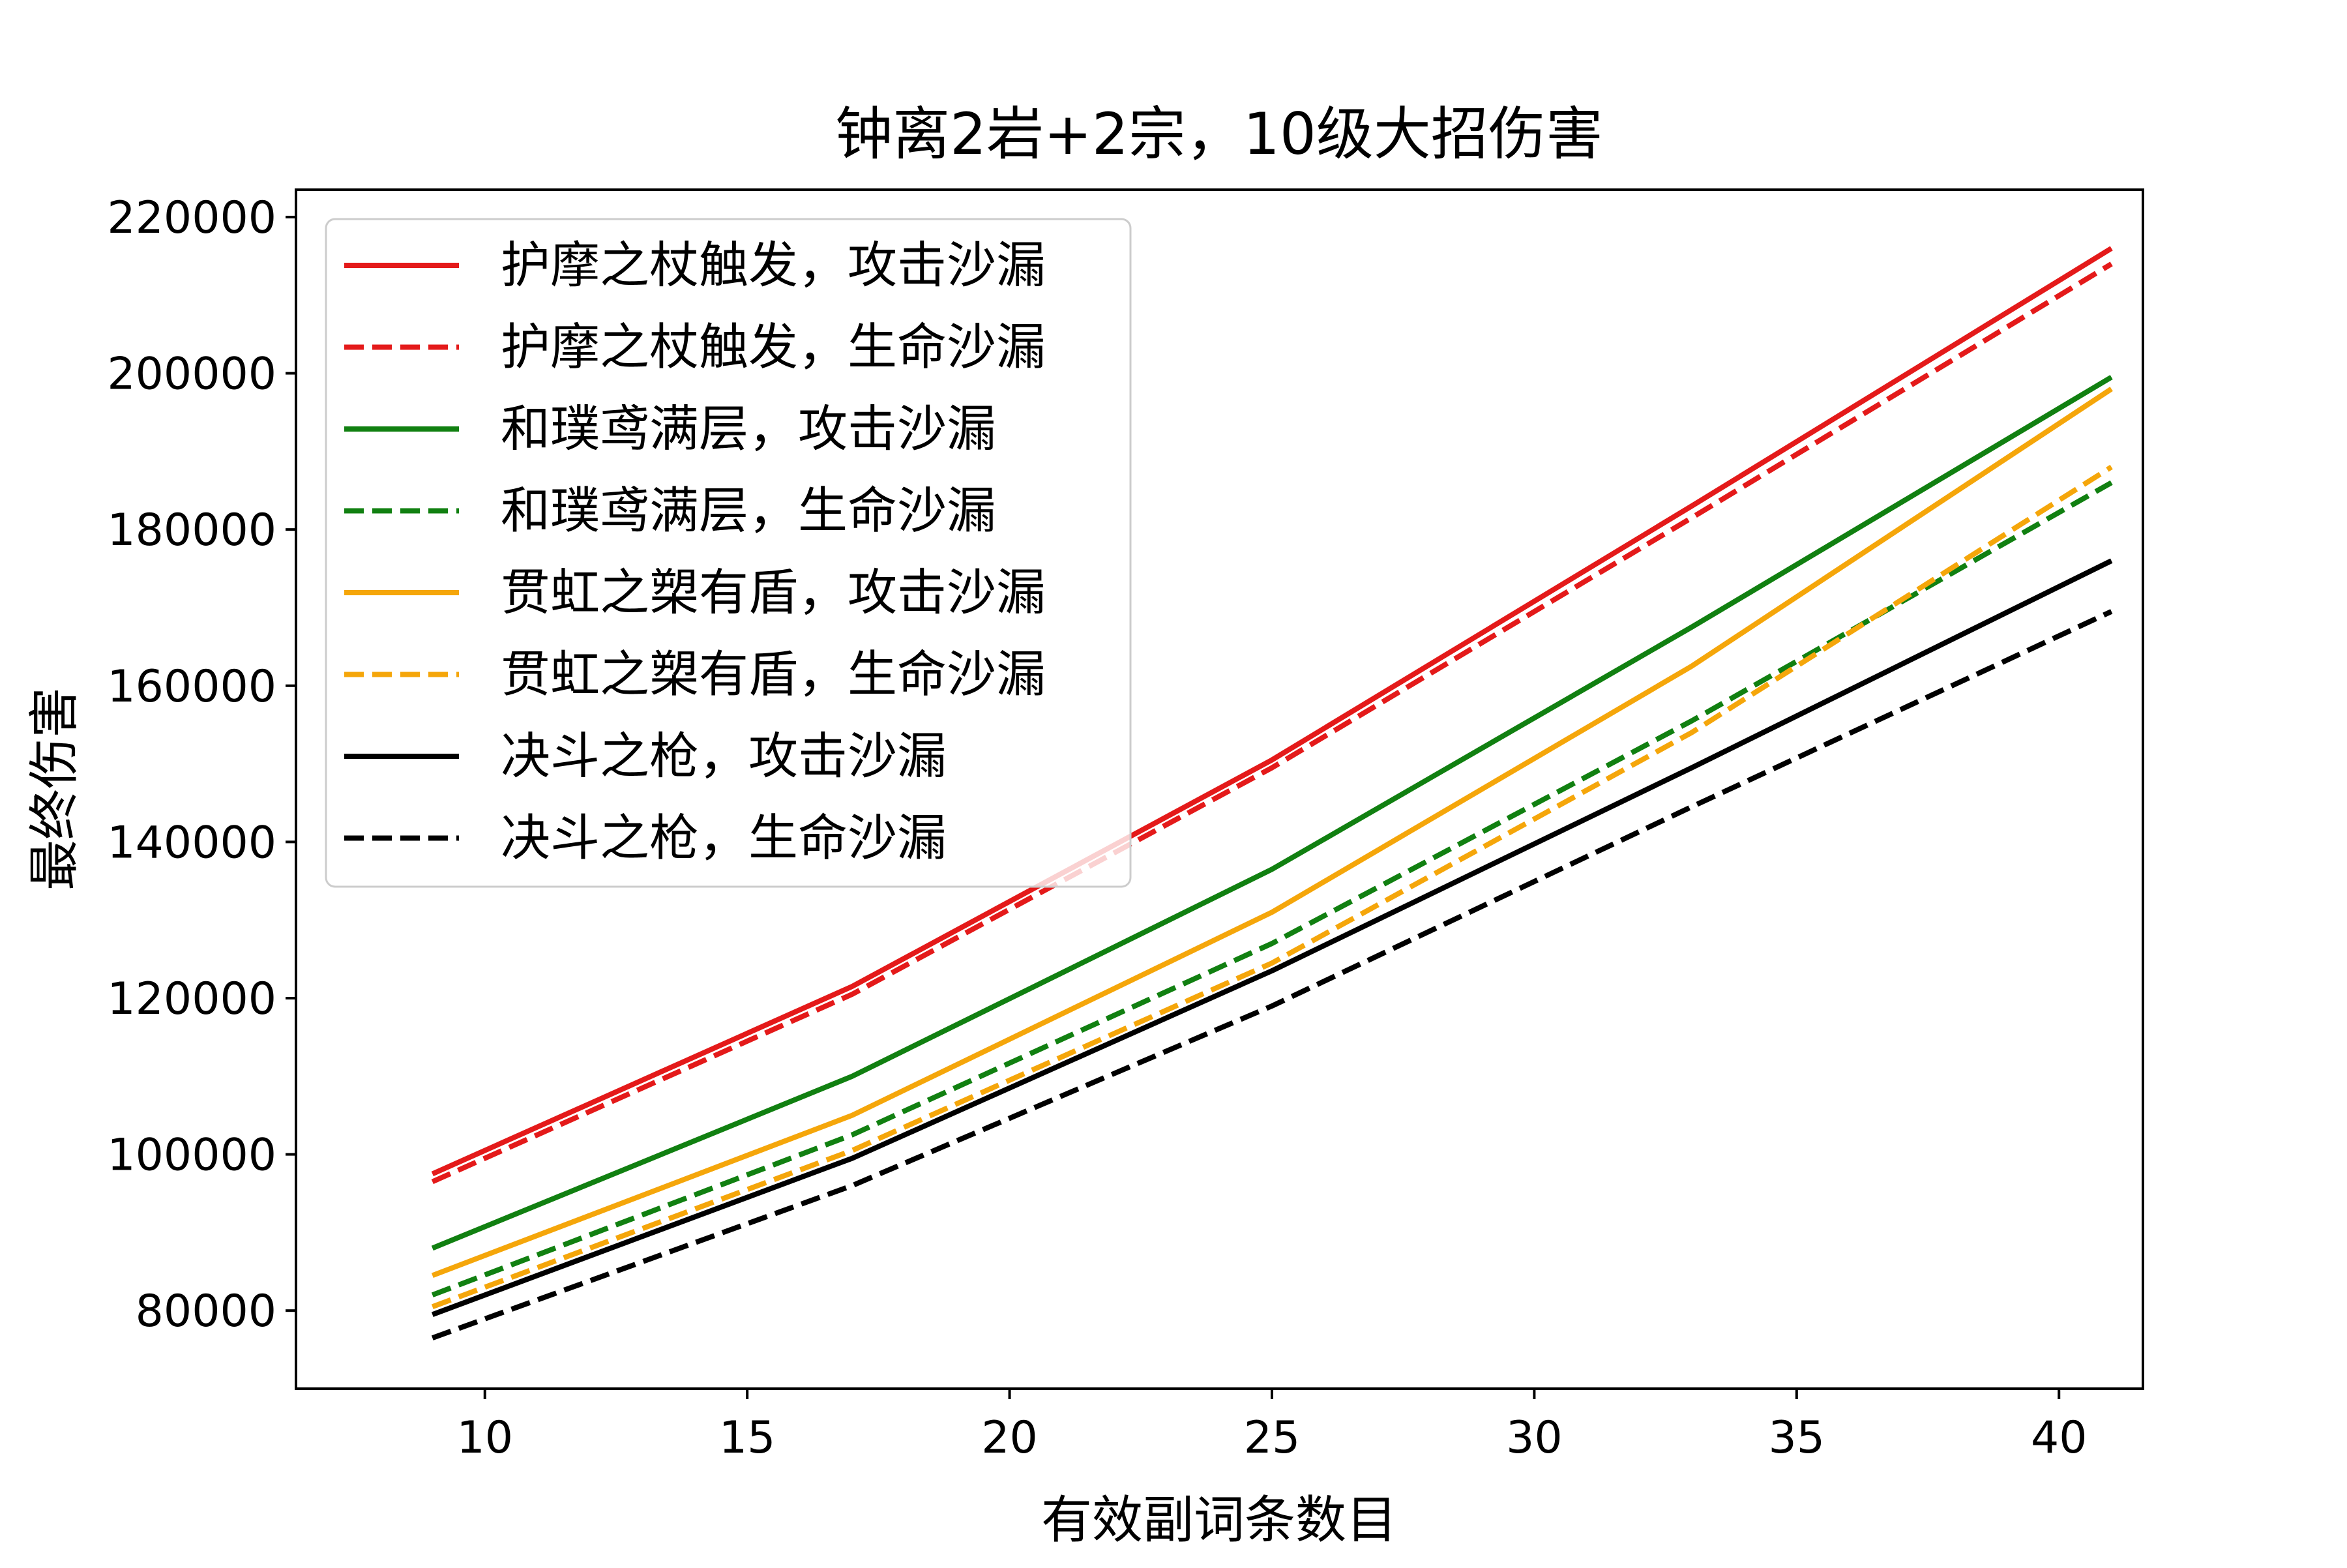 The height and width of the screenshot is (1568, 2347). I want to click on legend-box, so click(728, 553).